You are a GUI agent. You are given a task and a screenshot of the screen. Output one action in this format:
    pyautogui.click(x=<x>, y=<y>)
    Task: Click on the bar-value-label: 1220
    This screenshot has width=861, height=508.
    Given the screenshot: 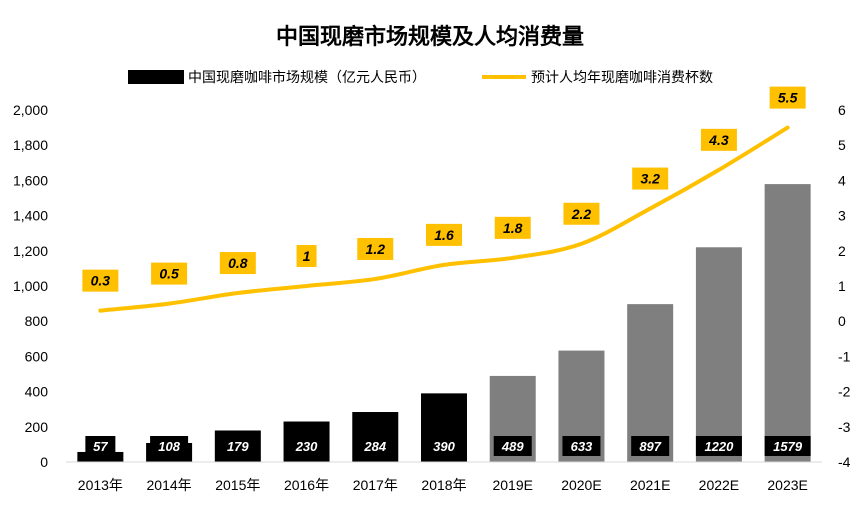 What is the action you would take?
    pyautogui.click(x=719, y=446)
    